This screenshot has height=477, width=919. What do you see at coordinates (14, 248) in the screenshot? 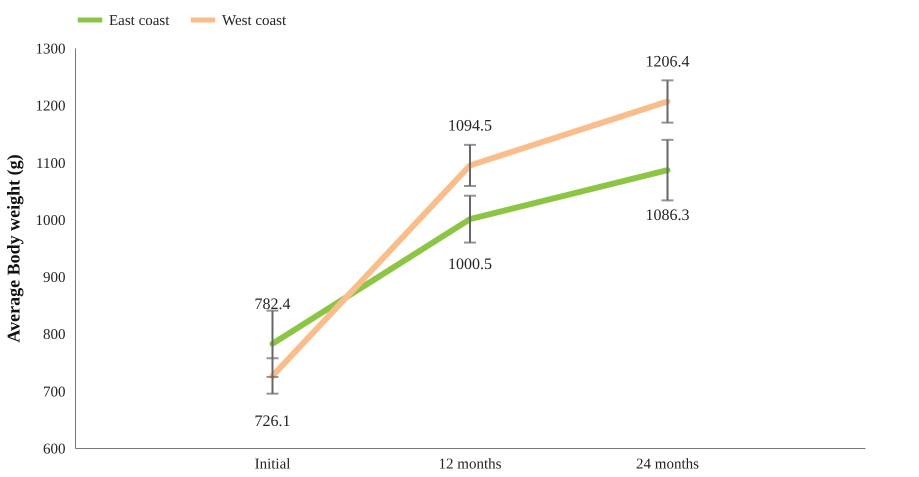
I see `y-axis-title: Average Body weight (g)` at bounding box center [14, 248].